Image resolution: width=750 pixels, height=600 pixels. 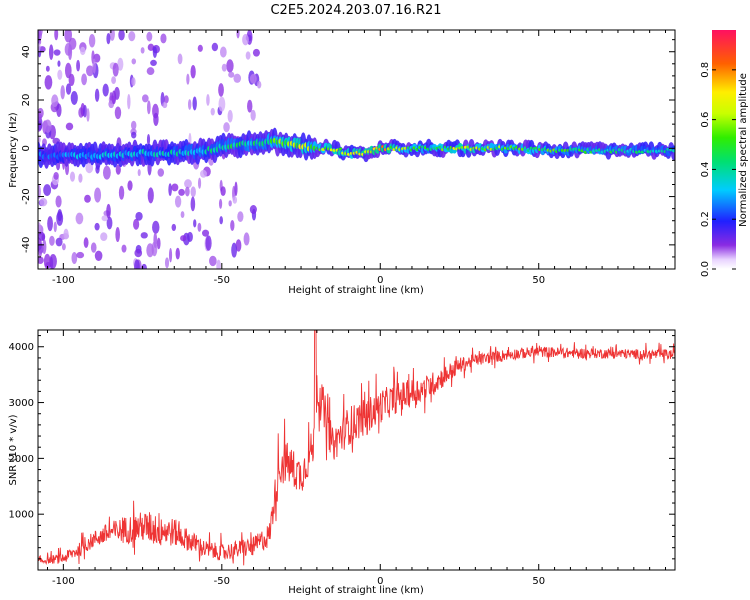 I want to click on y-tick-label: 2000, so click(x=21, y=459).